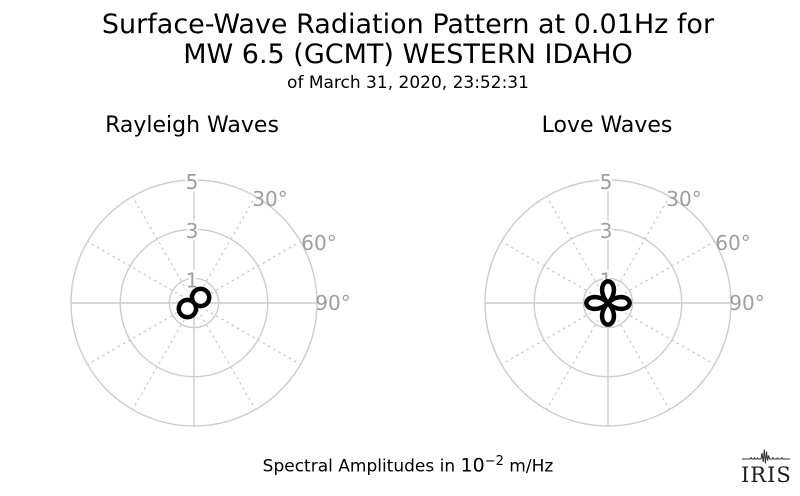 The height and width of the screenshot is (496, 800). I want to click on seismogram-icon, so click(766, 456).